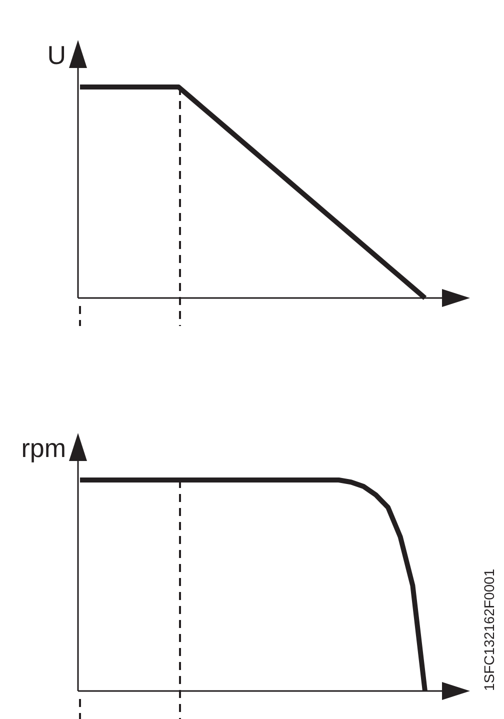 This screenshot has height=719, width=504. What do you see at coordinates (56, 55) in the screenshot?
I see `y-axis-title: U` at bounding box center [56, 55].